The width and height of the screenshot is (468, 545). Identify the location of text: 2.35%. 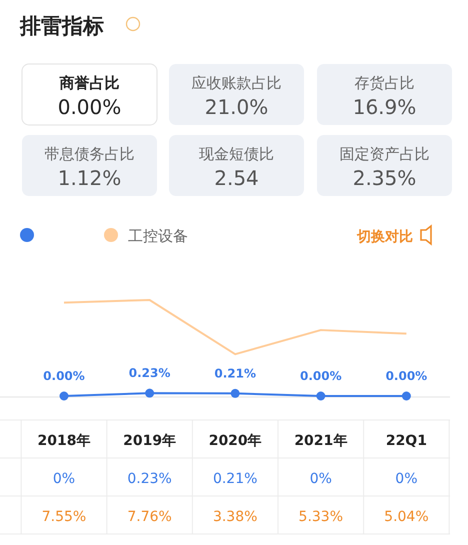
(384, 178).